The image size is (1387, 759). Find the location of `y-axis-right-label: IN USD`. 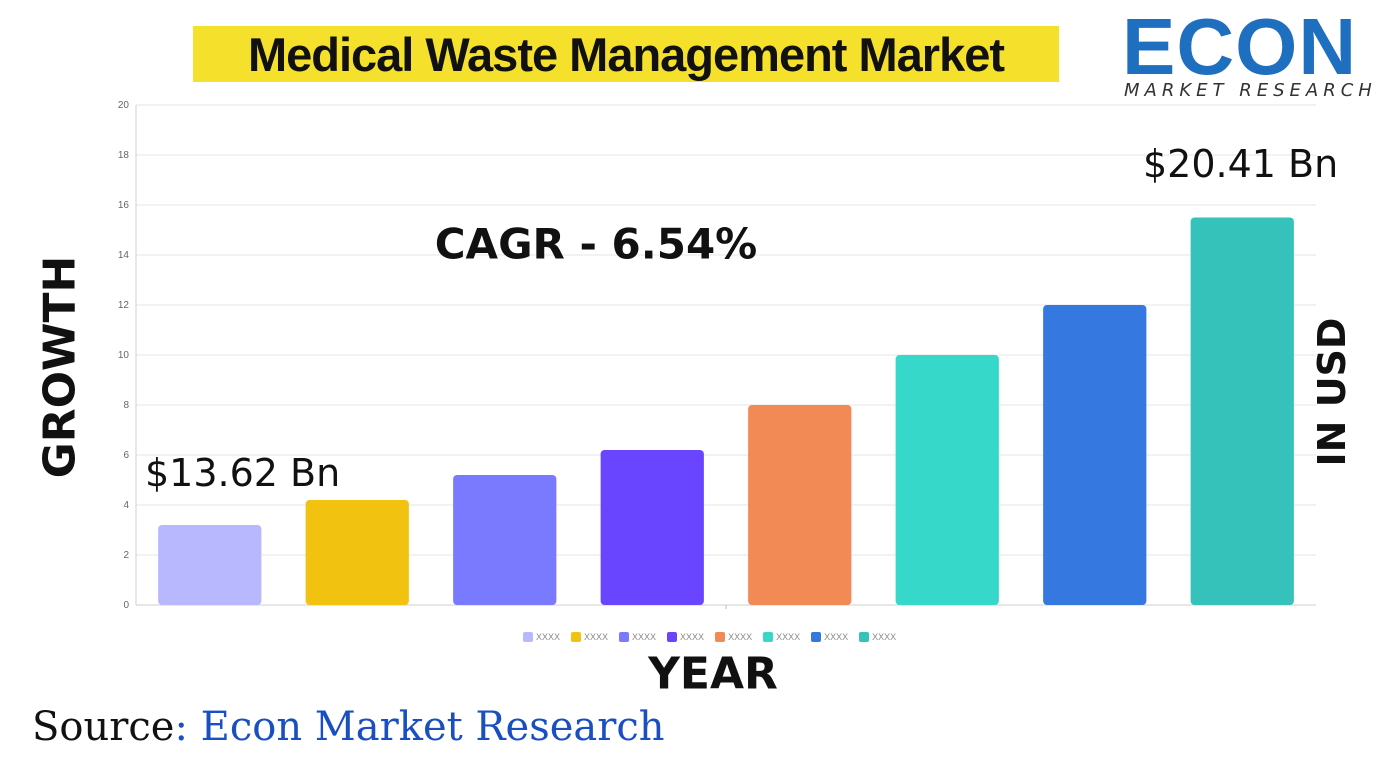

y-axis-right-label: IN USD is located at coordinates (1332, 392).